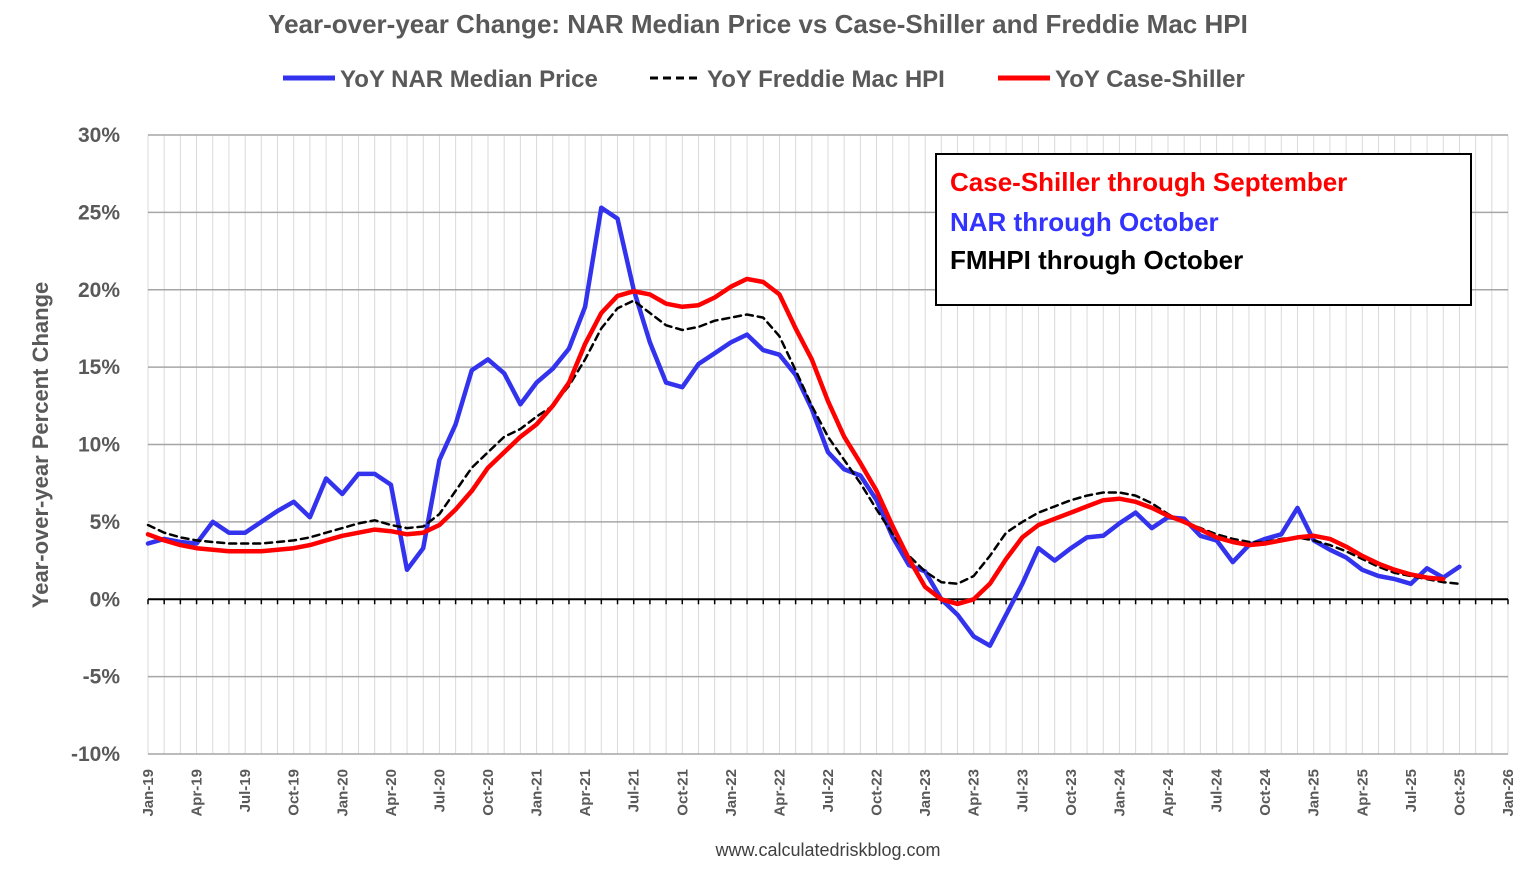  I want to click on x-tick-label: Apr-23, so click(974, 793).